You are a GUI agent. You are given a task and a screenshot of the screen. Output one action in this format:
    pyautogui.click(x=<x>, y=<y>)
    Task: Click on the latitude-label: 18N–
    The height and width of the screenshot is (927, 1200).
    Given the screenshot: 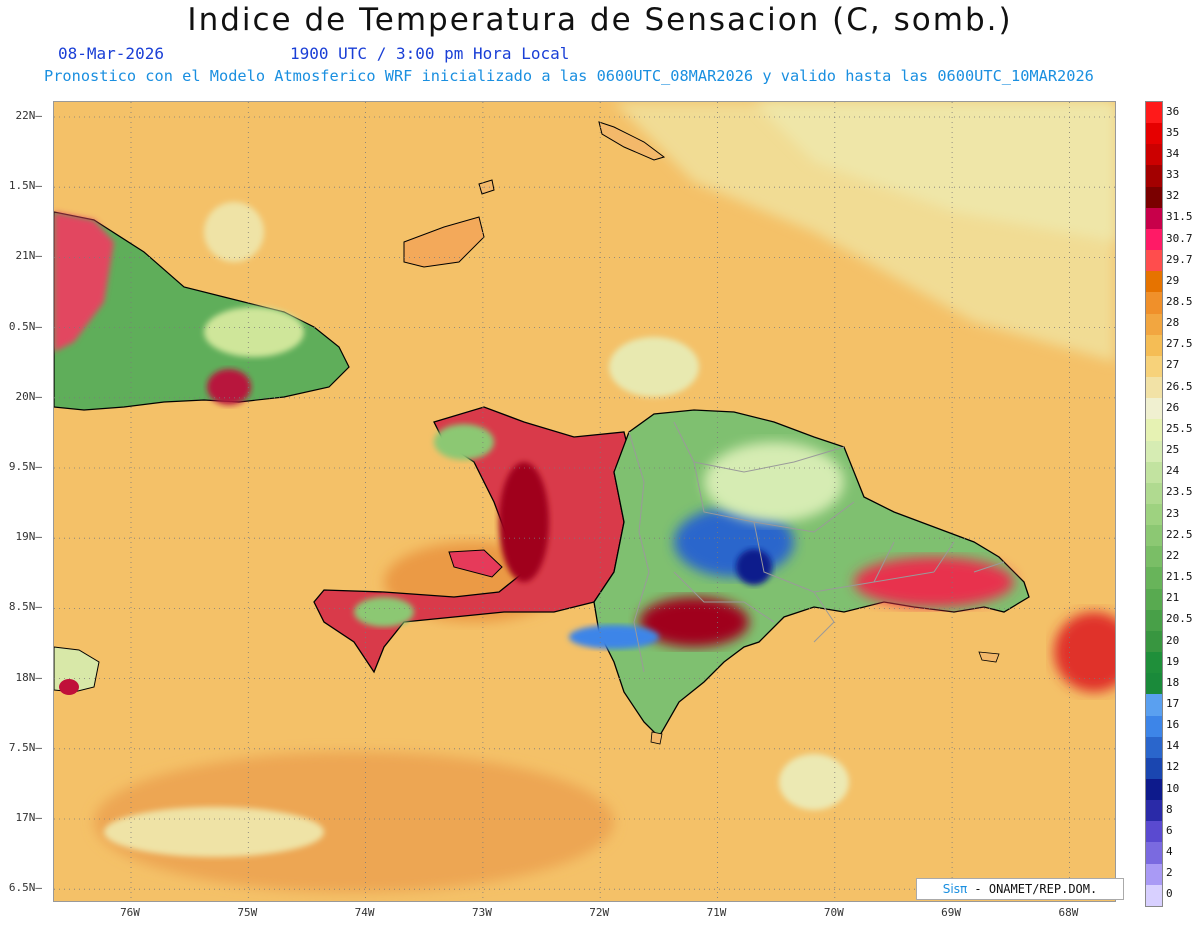 What is the action you would take?
    pyautogui.click(x=29, y=677)
    